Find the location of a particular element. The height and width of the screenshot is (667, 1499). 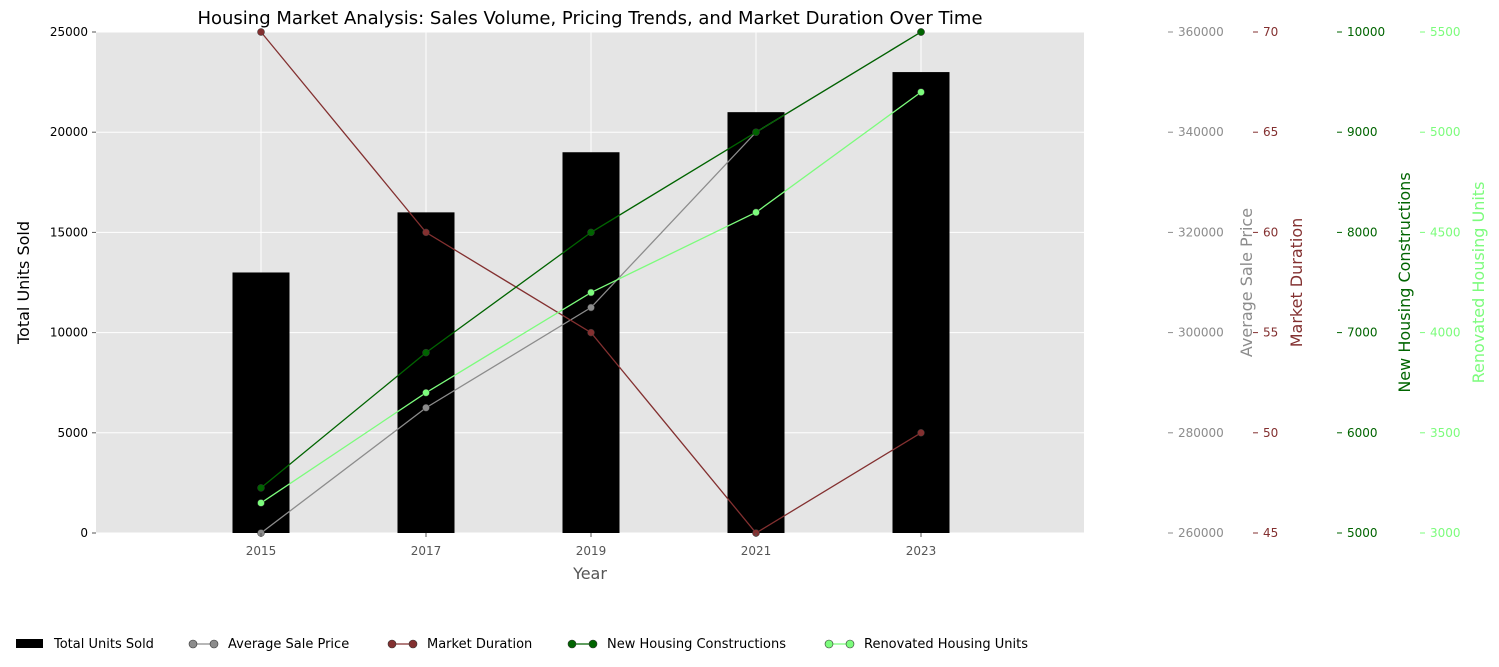

y-axis-label: Total Units Sold is located at coordinates (23, 283).